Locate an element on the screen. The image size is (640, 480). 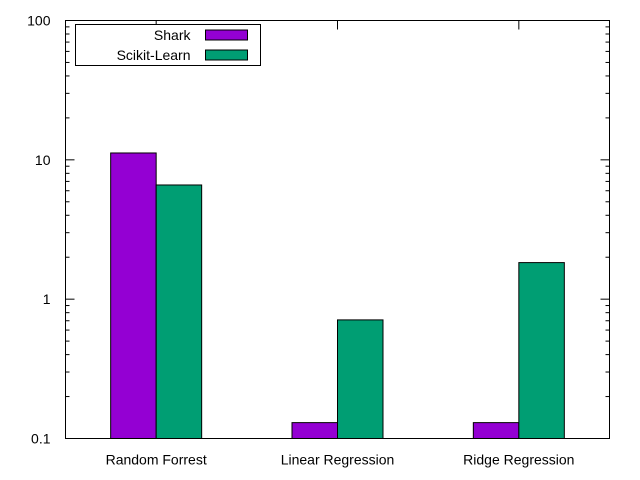
x-category-label: Linear Regression is located at coordinates (338, 460).